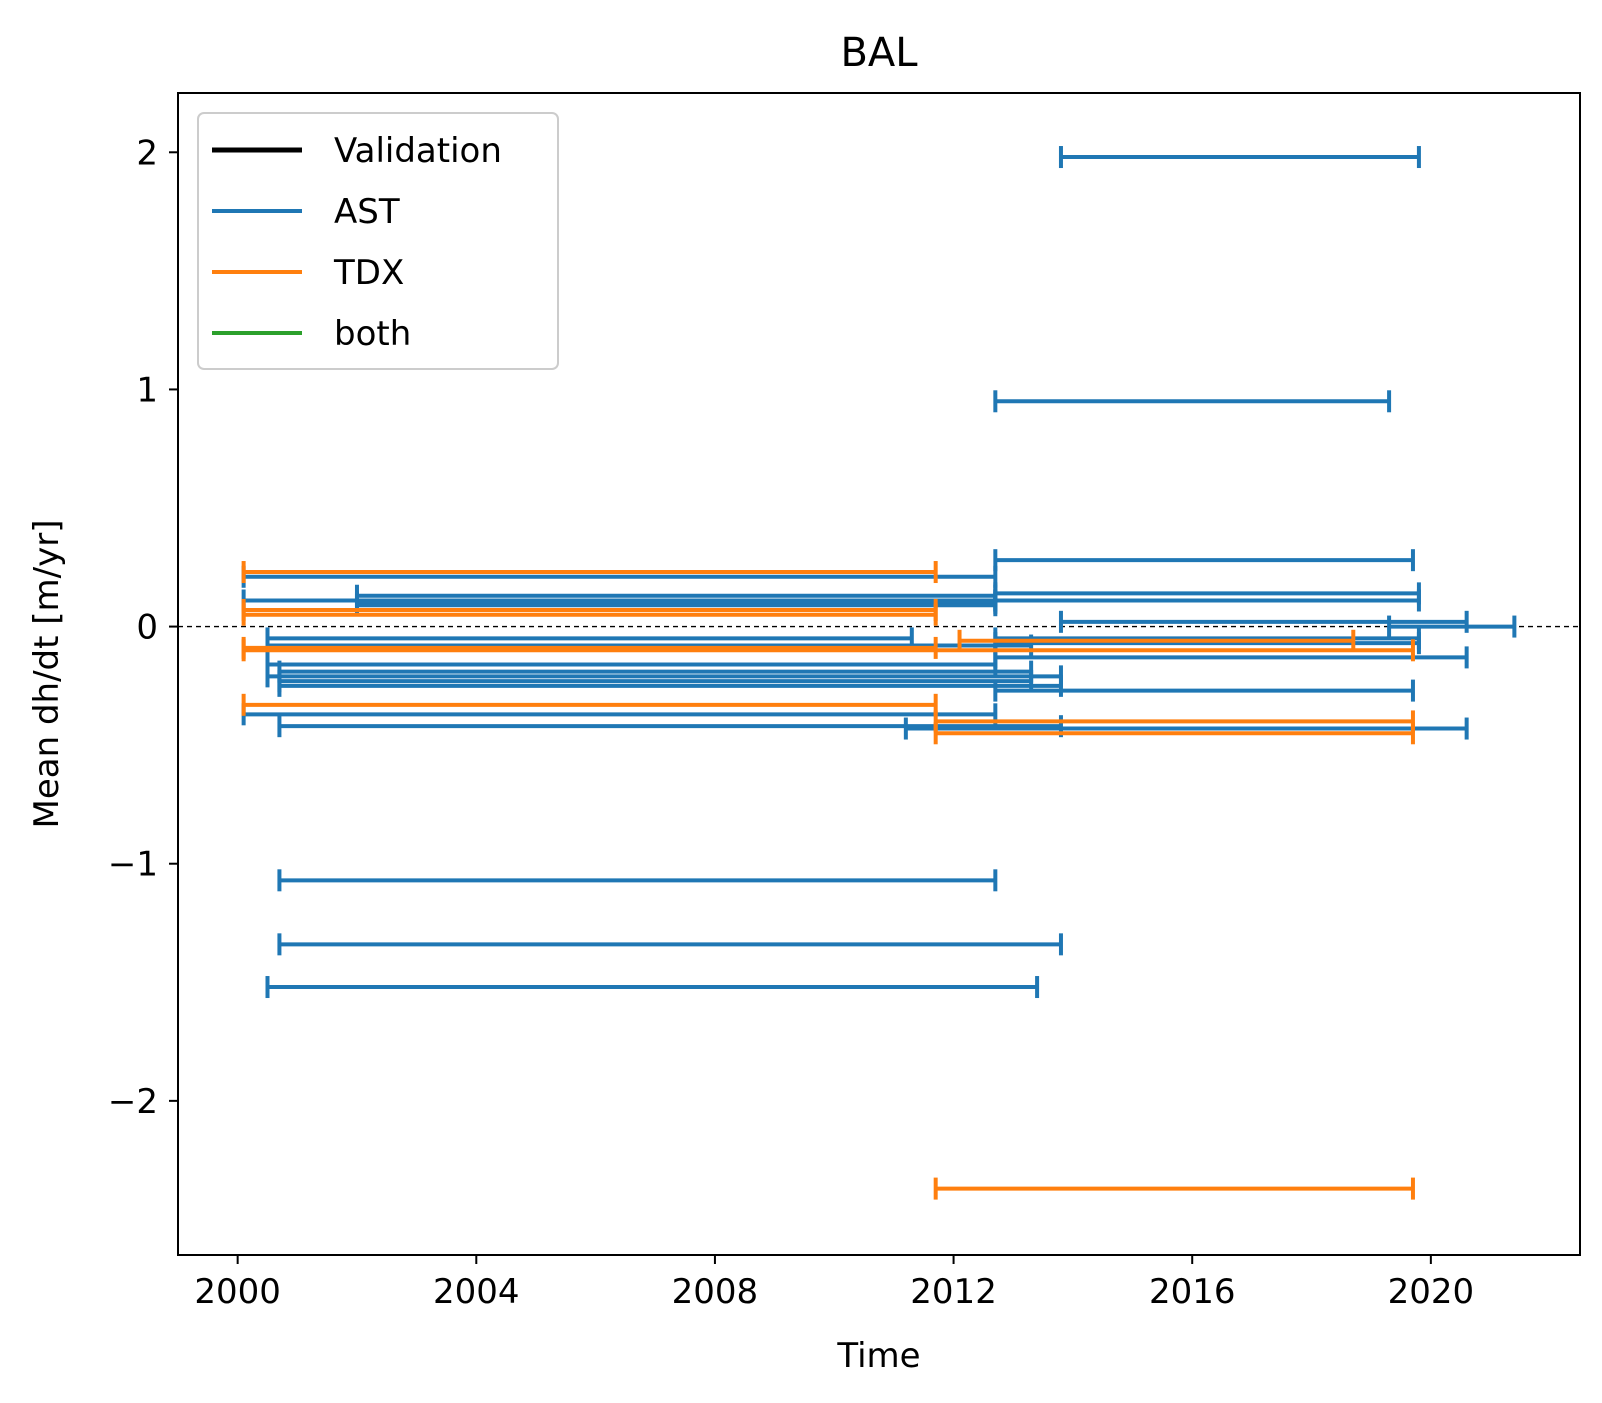 Image resolution: width=1602 pixels, height=1403 pixels. What do you see at coordinates (834, 1283) in the screenshot?
I see `x-axis: 2000 2004 2008 2012 2016 2020` at bounding box center [834, 1283].